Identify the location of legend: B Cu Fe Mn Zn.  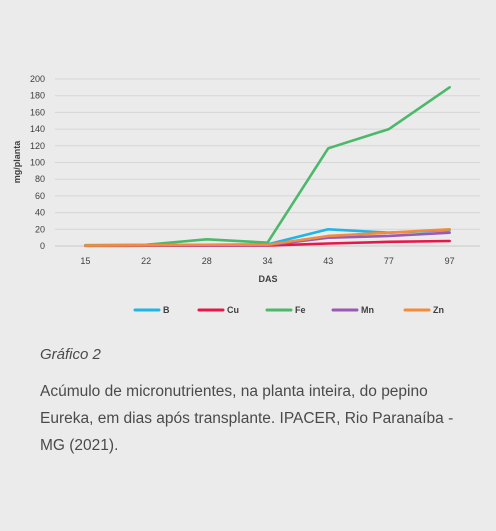
(288, 310).